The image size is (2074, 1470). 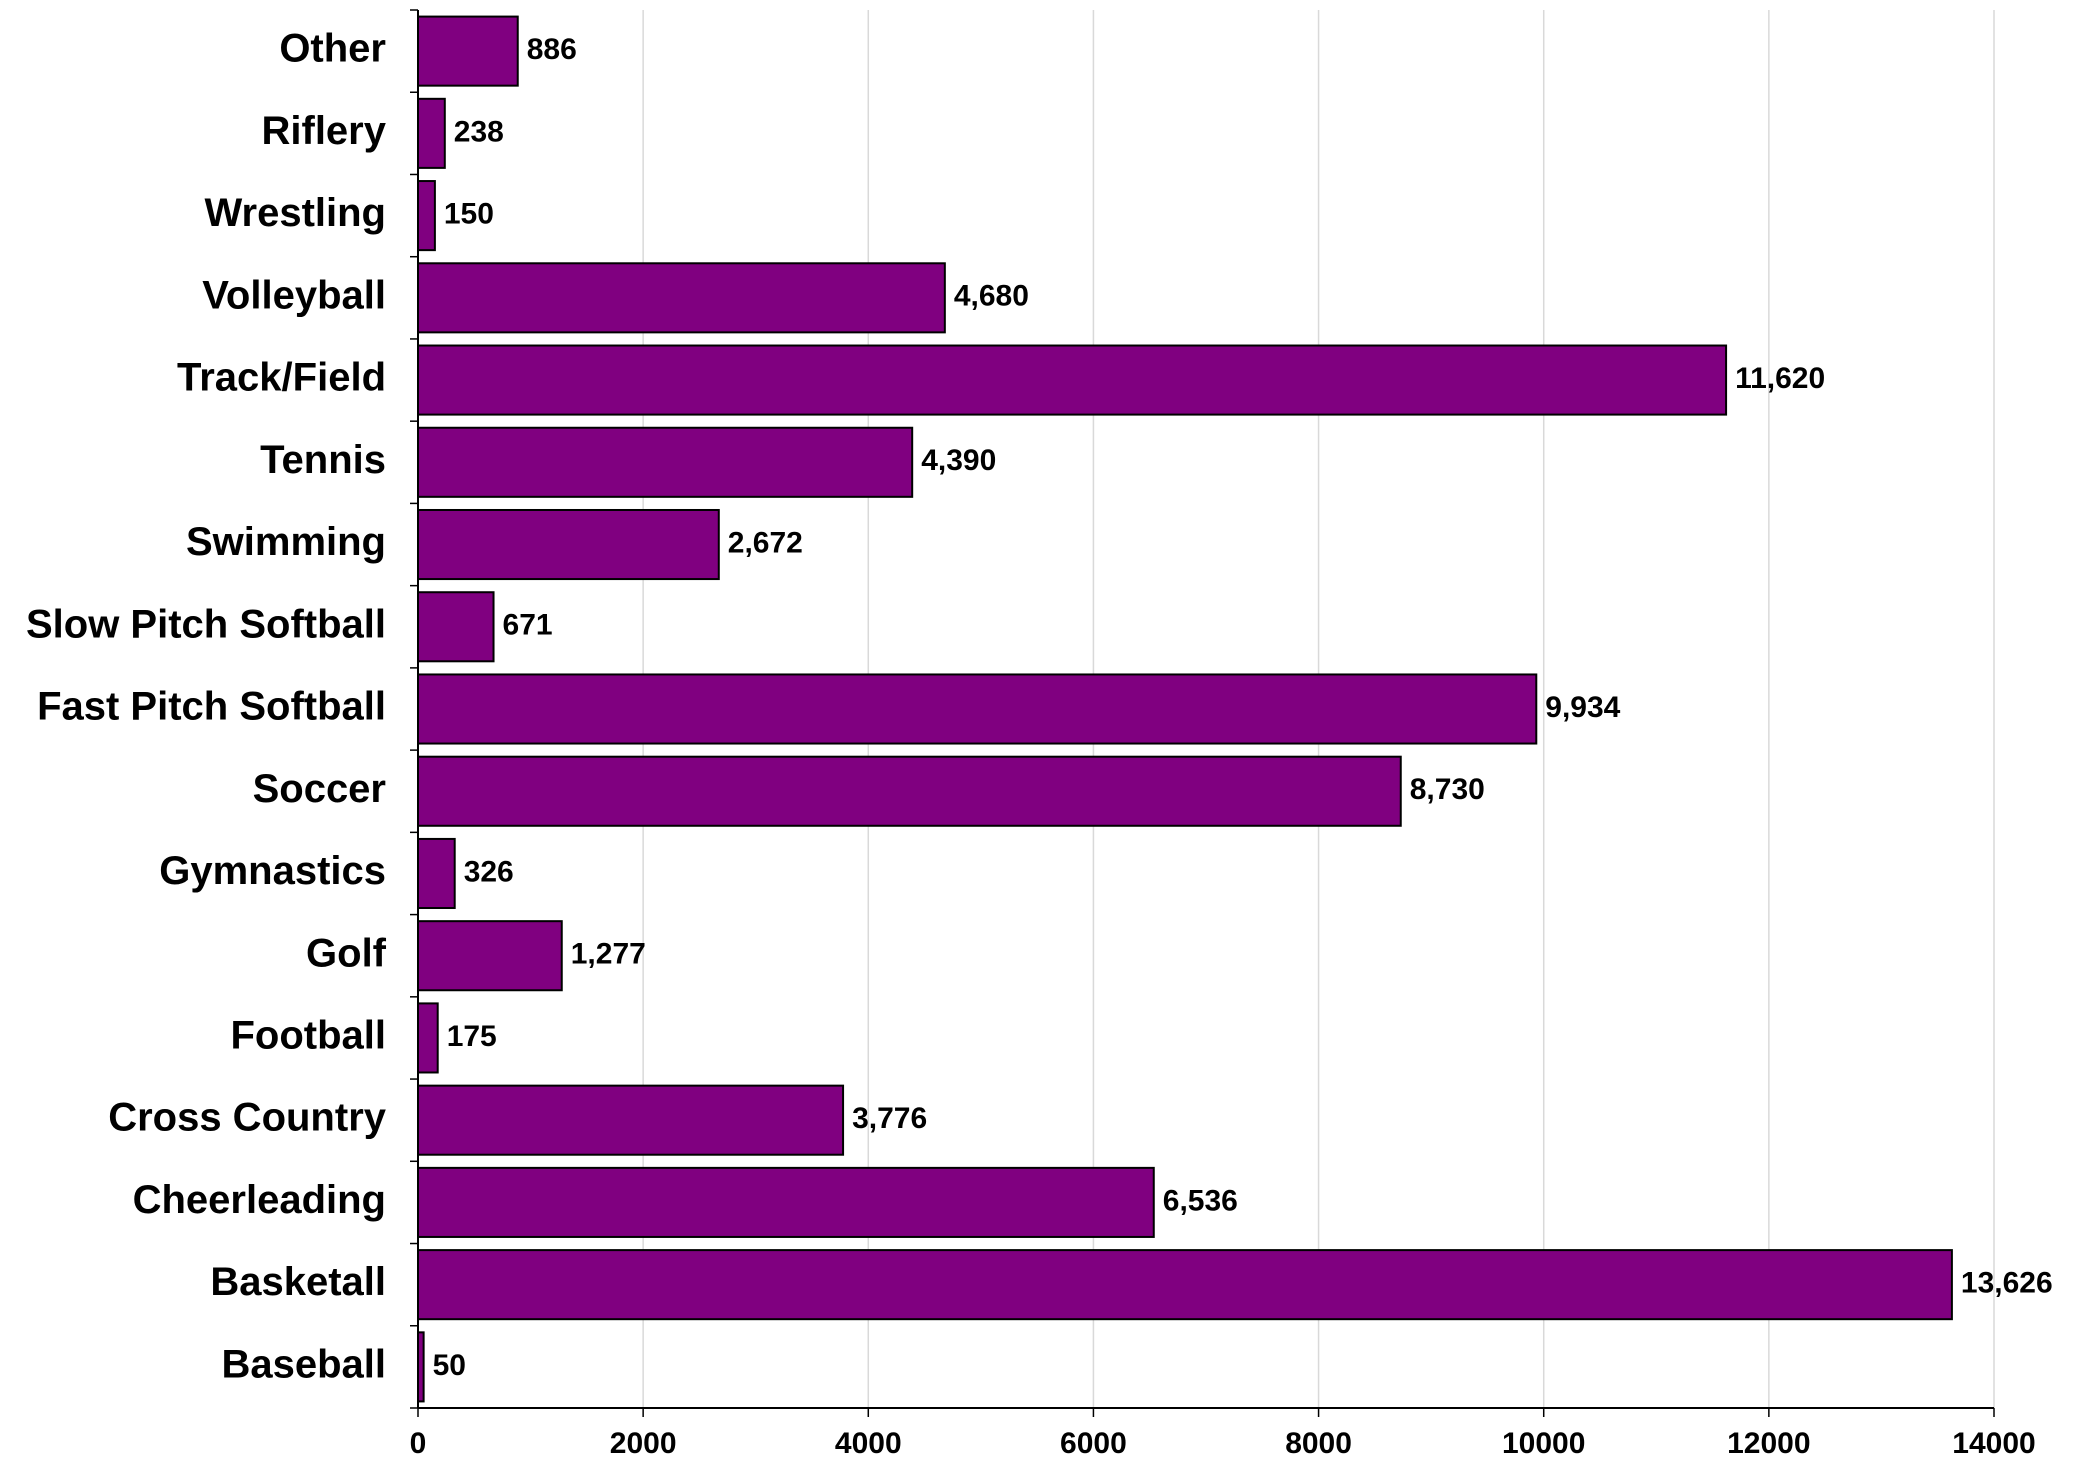 I want to click on category-label: Basketall, so click(x=298, y=1282).